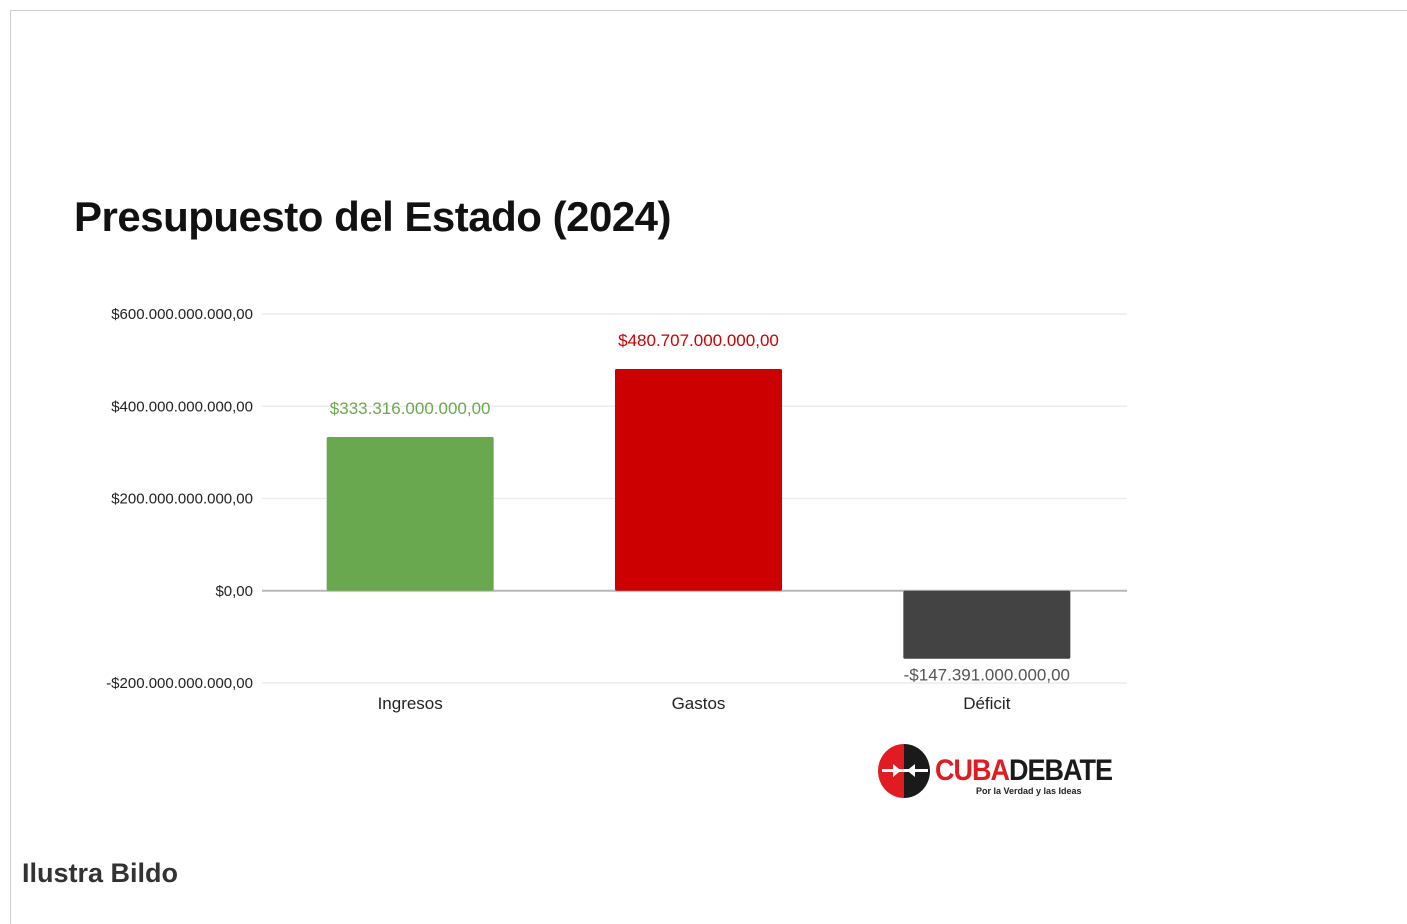 The image size is (1407, 924). I want to click on x-tick-label: Gastos, so click(699, 703).